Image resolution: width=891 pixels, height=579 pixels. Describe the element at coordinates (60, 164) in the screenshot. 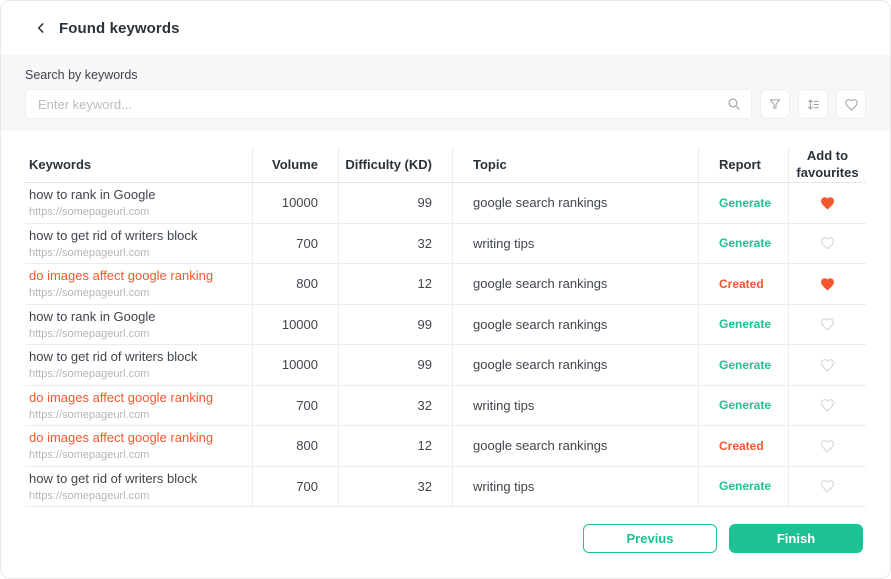

I see `header-keywords: Keywords` at that location.